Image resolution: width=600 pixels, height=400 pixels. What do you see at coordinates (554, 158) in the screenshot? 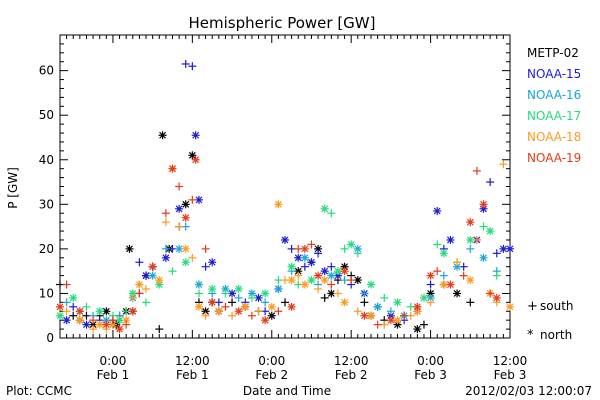
I see `legend-entry-noaa-19: NOAA-19` at bounding box center [554, 158].